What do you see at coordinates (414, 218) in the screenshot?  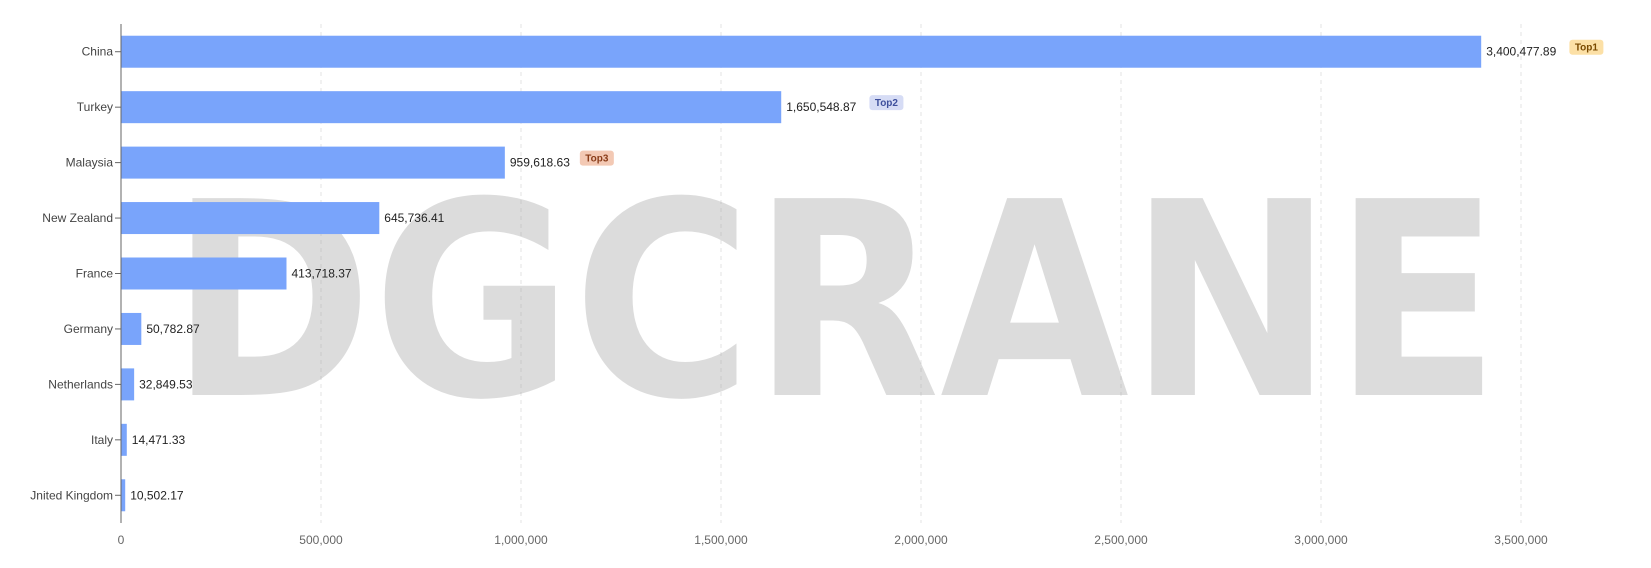 I see `bar-value-label: 645,736.41` at bounding box center [414, 218].